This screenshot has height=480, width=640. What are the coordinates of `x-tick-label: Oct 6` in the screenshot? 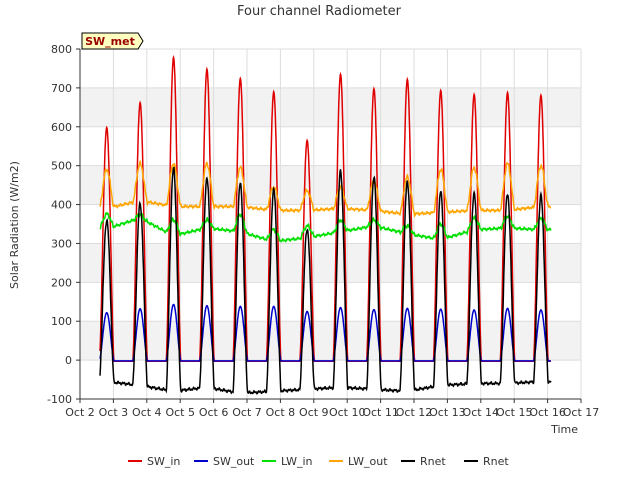 It's located at (214, 412).